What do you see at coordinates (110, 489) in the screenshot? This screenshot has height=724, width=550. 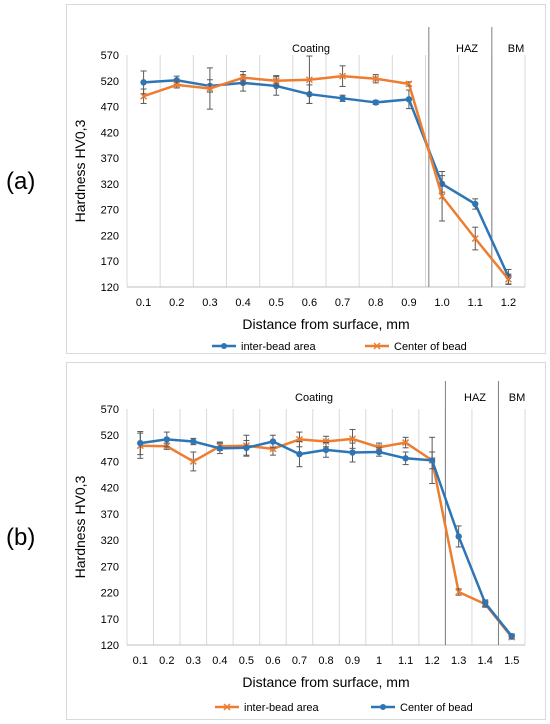 I see `y-tick-label: 420` at bounding box center [110, 489].